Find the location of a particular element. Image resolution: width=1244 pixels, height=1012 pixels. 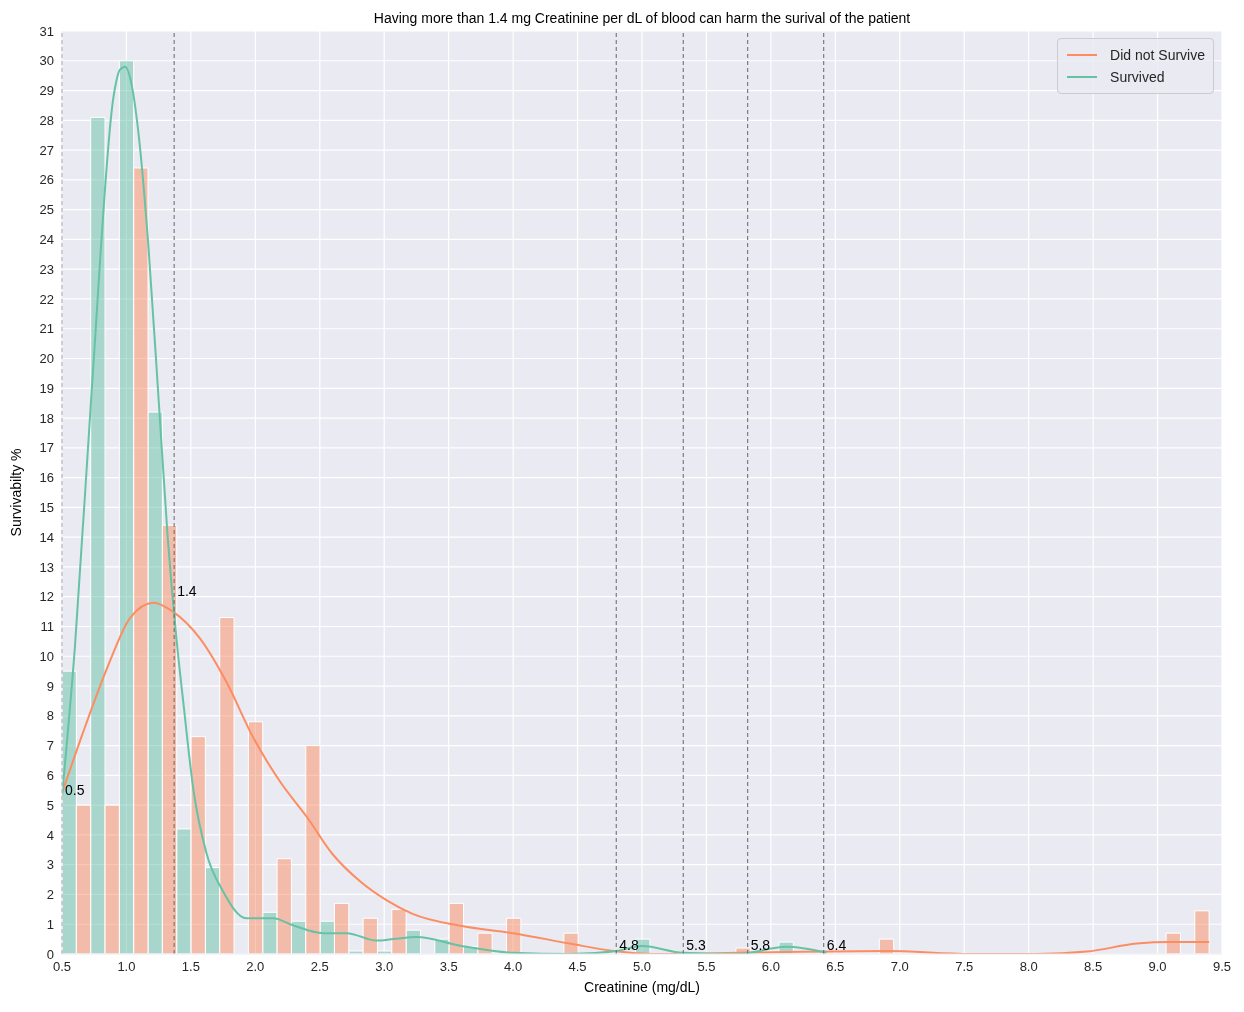

y-tick-label: 20 is located at coordinates (46, 359).